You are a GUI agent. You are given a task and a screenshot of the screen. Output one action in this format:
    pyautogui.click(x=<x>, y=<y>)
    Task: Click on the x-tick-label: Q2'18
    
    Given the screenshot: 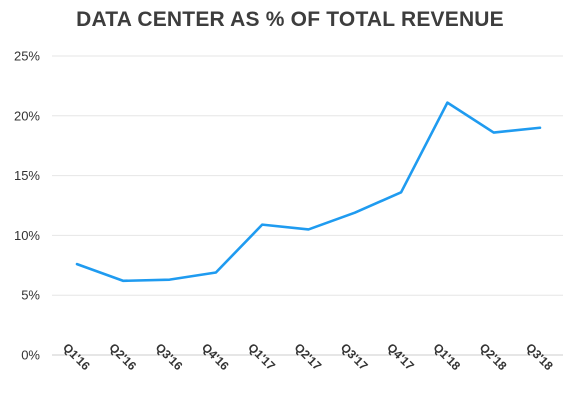 What is the action you would take?
    pyautogui.click(x=493, y=356)
    